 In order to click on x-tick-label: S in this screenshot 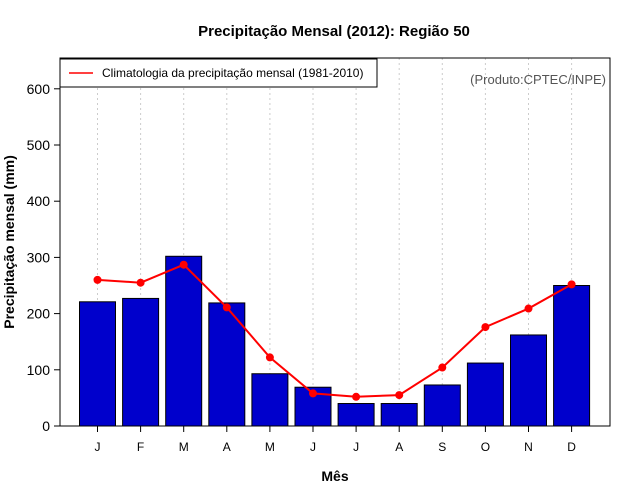, I will do `click(442, 447)`.